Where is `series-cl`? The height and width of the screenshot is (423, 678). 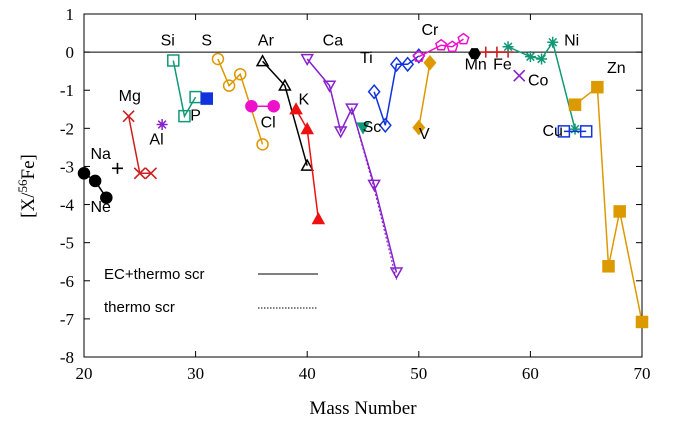
series-cl is located at coordinates (262, 106).